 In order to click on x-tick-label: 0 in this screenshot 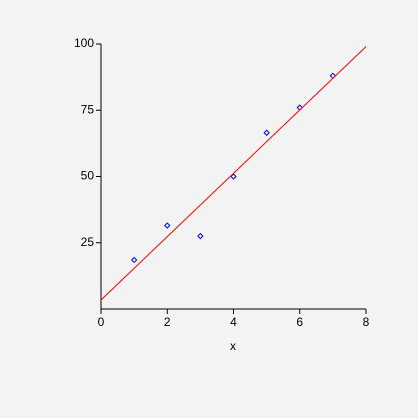, I will do `click(101, 322)`.